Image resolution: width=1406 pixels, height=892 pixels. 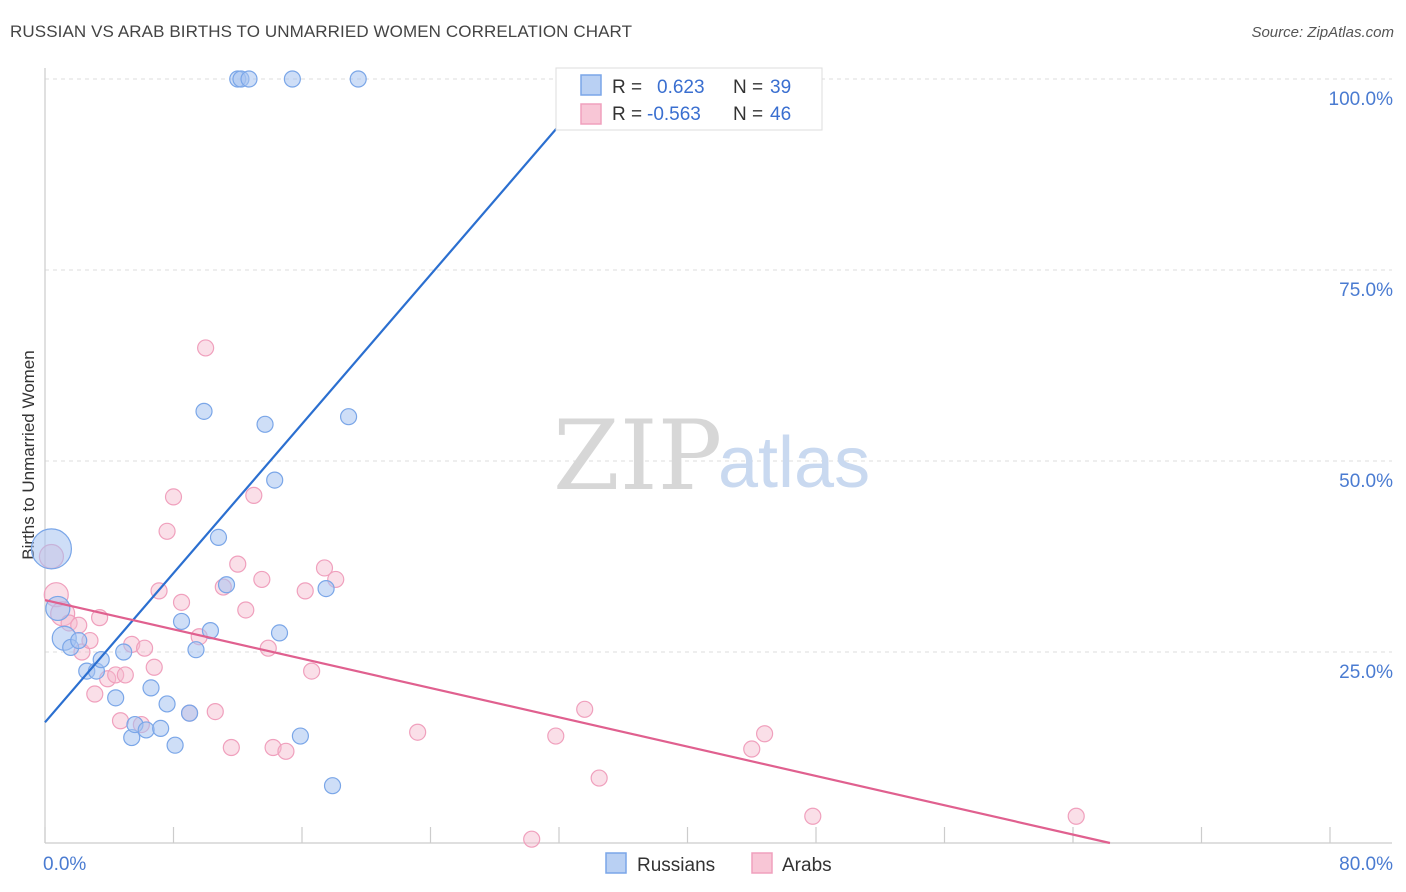 I want to click on y-tick-labels: 25.0% 50.0% 75.0% 100.0%, so click(x=1361, y=386).